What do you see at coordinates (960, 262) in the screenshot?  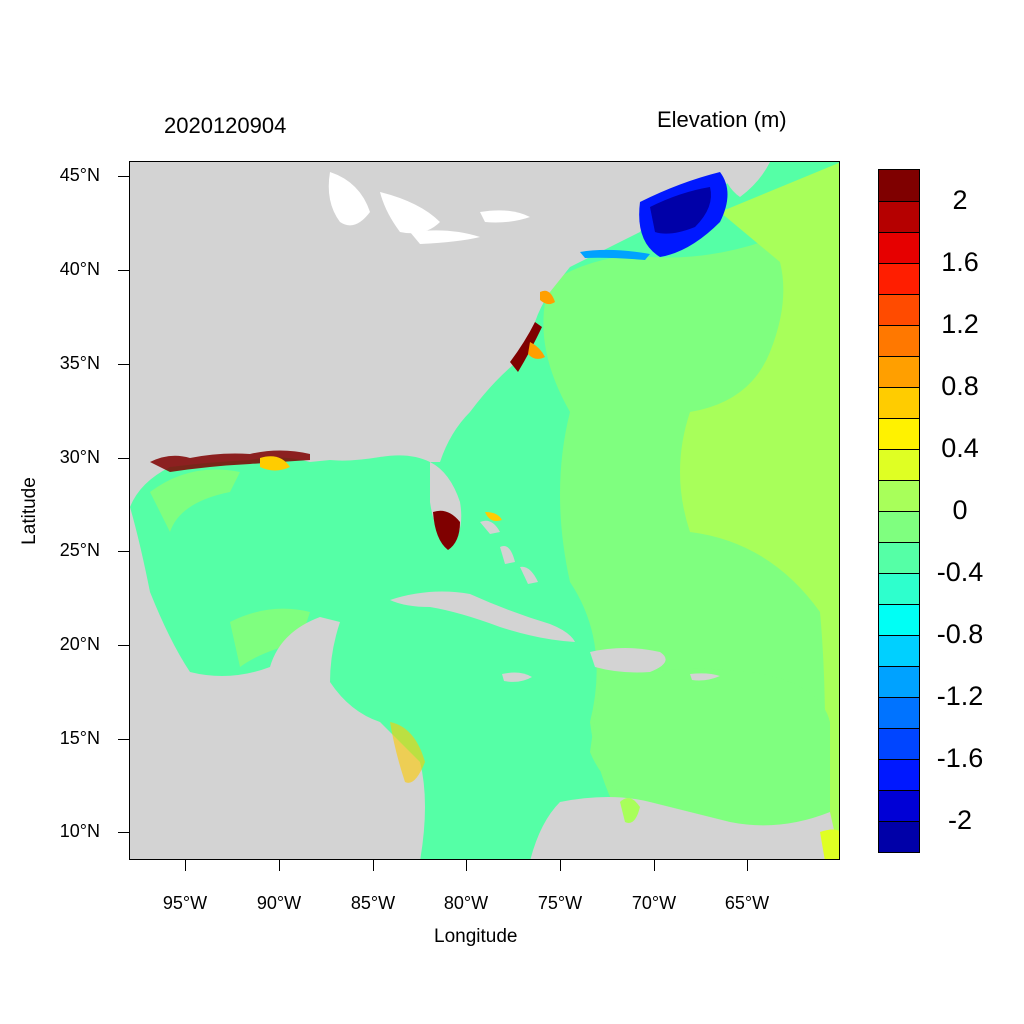 I see `cb-label-1.6: 1.6` at bounding box center [960, 262].